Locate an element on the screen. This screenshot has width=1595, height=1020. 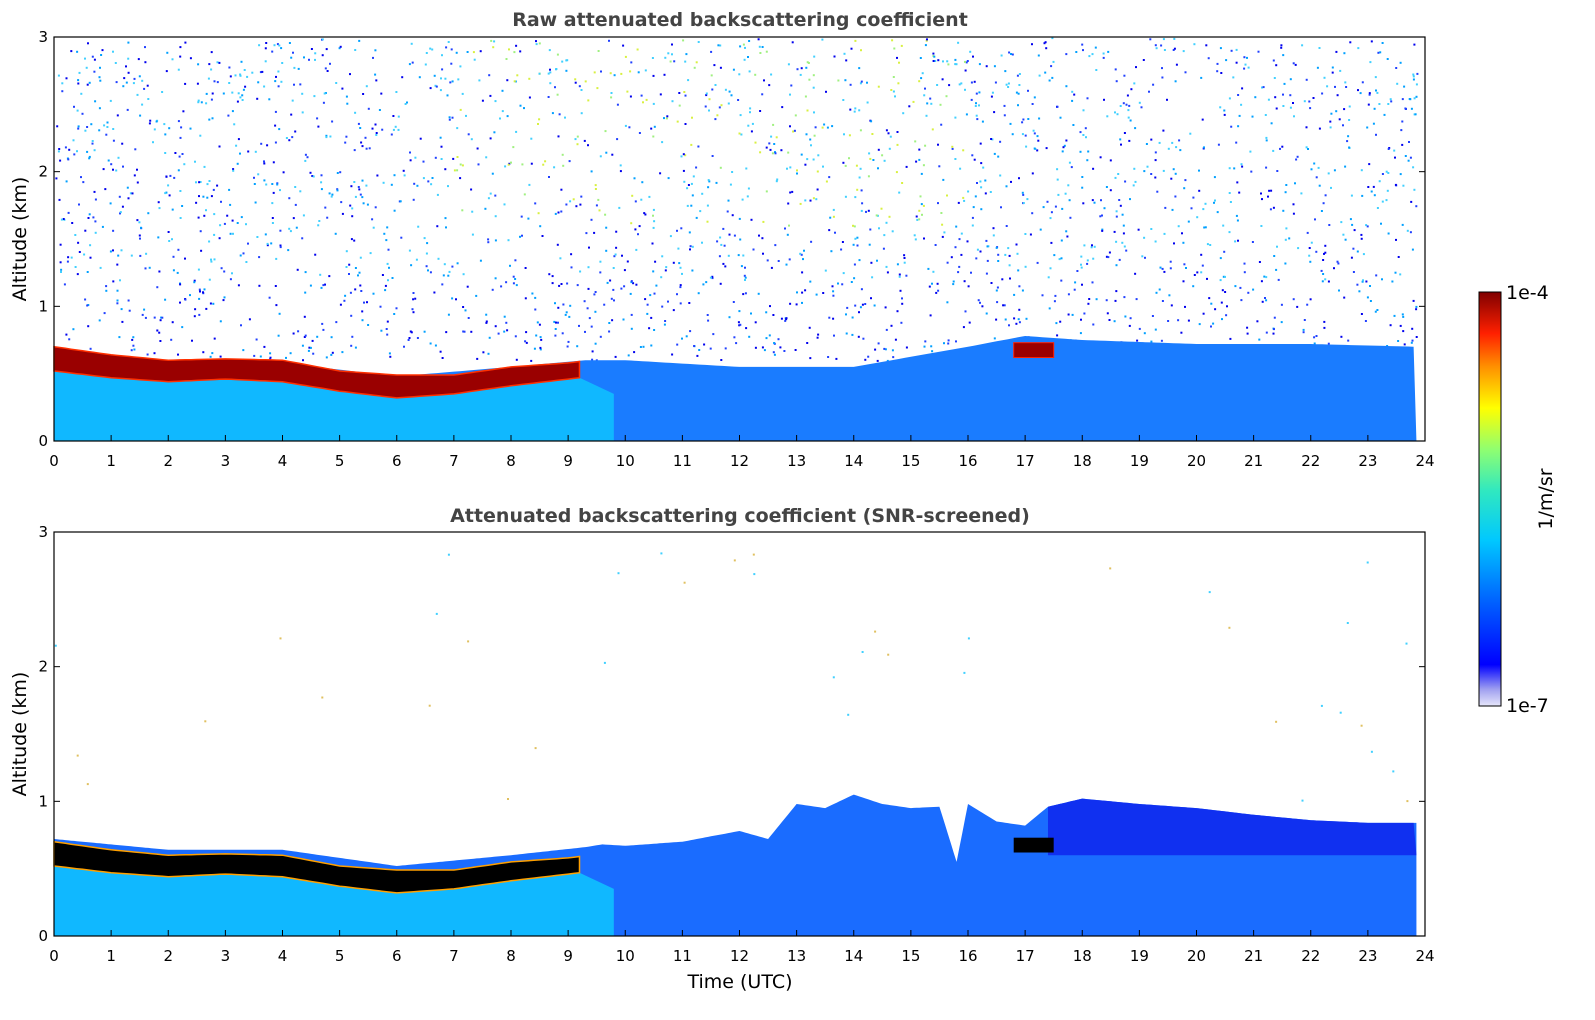
panel-screened-x-tick-label: 22 is located at coordinates (1310, 956).